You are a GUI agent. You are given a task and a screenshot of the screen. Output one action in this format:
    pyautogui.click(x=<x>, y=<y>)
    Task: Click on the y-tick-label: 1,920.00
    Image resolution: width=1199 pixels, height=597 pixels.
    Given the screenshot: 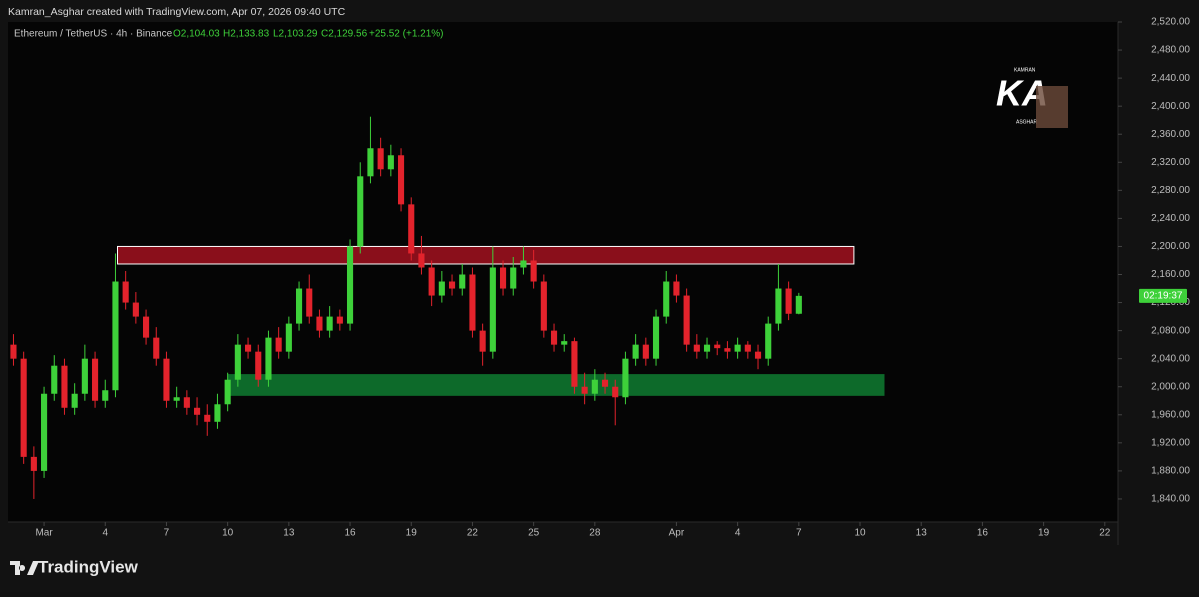 What is the action you would take?
    pyautogui.click(x=1170, y=442)
    